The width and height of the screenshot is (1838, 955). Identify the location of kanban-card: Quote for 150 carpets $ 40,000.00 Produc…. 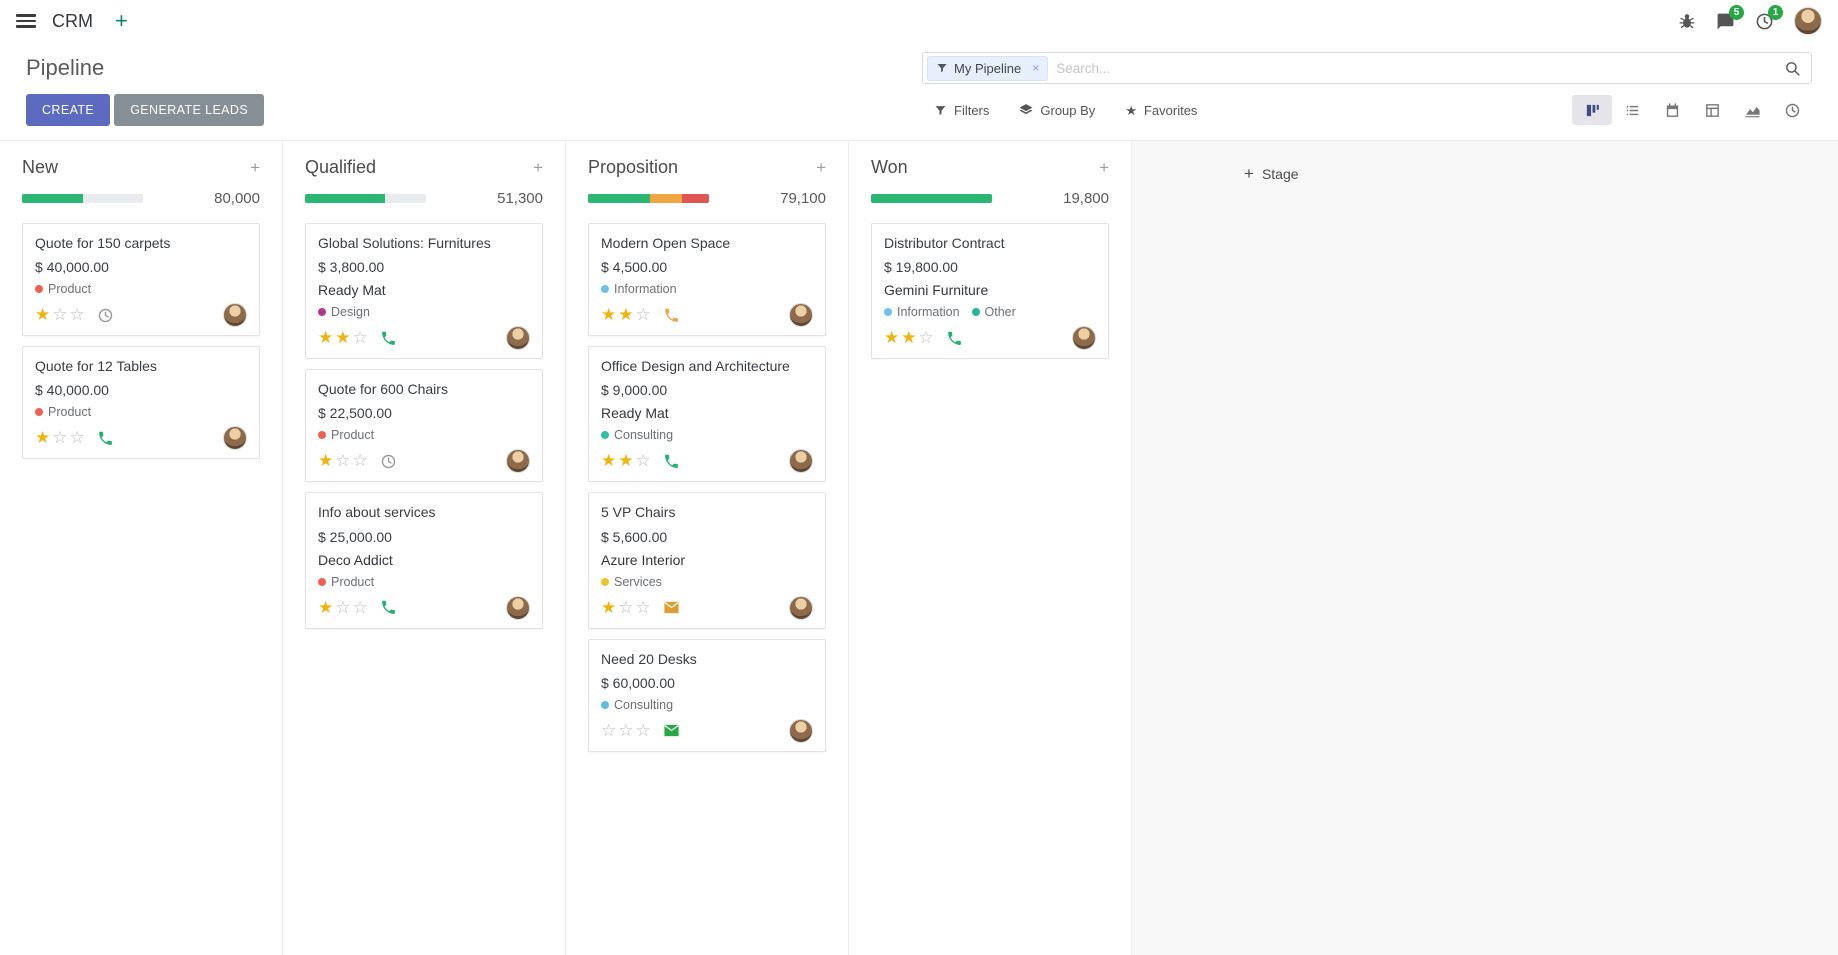
(141, 280).